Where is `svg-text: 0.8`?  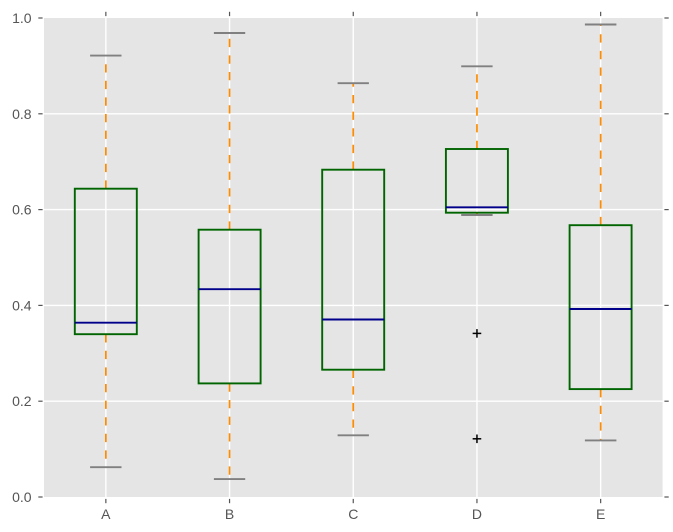
svg-text: 0.8 is located at coordinates (22, 114).